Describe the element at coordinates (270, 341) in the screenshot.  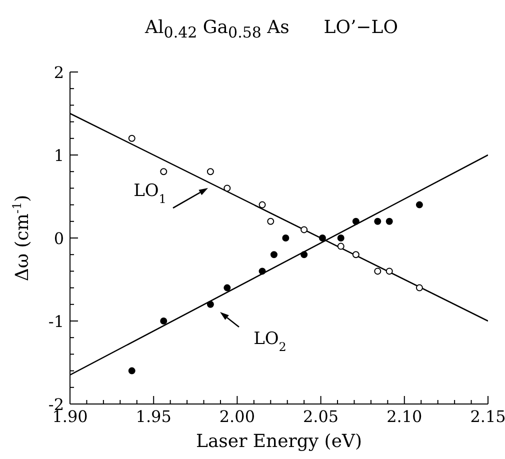
I see `annotation: LO$_{2}$` at that location.